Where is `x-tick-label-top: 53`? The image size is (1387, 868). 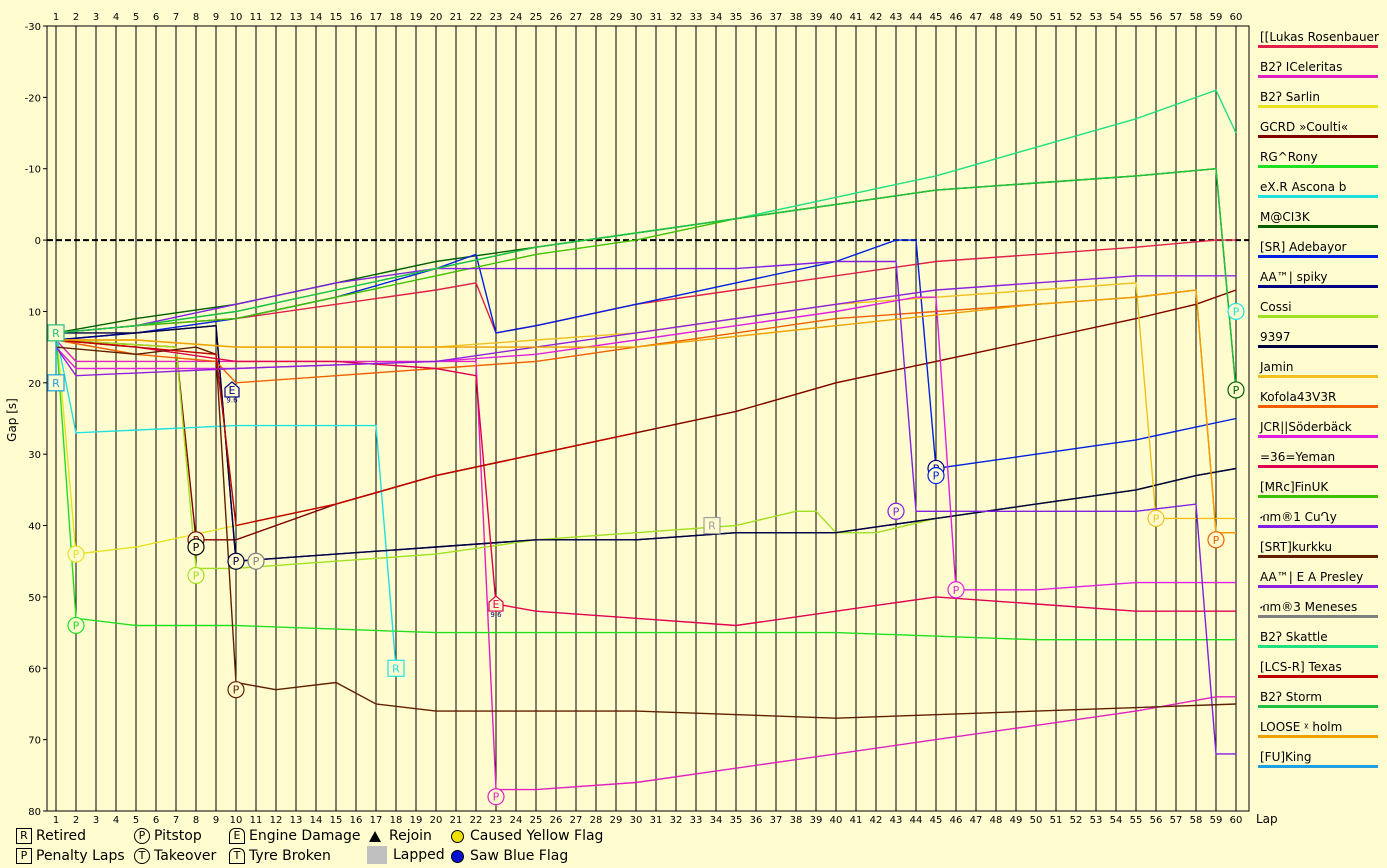 x-tick-label-top: 53 is located at coordinates (1096, 17).